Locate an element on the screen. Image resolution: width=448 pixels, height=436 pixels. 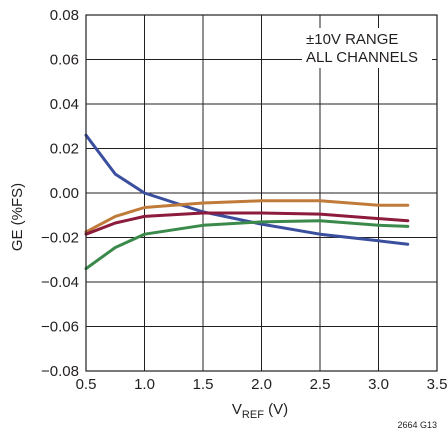
x-tick-label: 1.0 is located at coordinates (144, 384).